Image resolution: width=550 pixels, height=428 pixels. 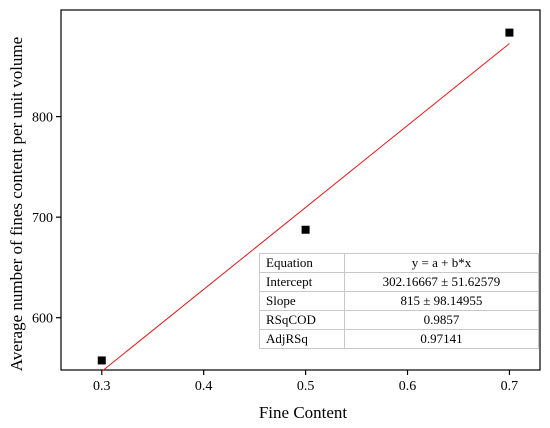 I want to click on fit-table-row: Equation y = a + b*x, so click(x=399, y=263).